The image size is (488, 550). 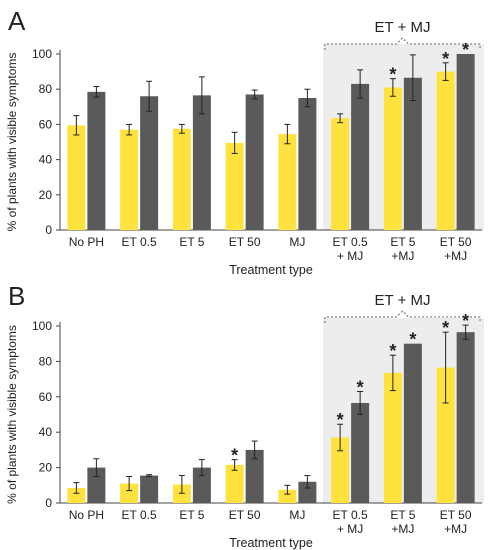 I want to click on panel-label: A, so click(x=17, y=21).